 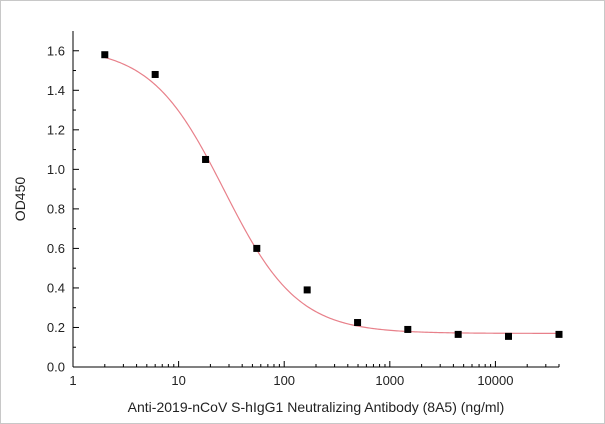 I want to click on x-ticks: 1 10 100 1000 10000, so click(x=314, y=374).